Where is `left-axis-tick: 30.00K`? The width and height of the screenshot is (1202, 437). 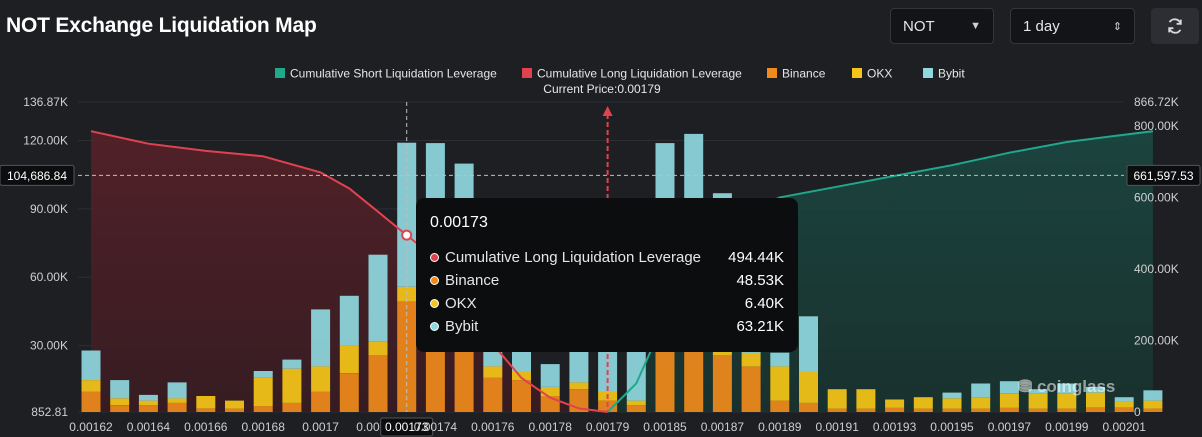
left-axis-tick: 30.00K is located at coordinates (49, 346).